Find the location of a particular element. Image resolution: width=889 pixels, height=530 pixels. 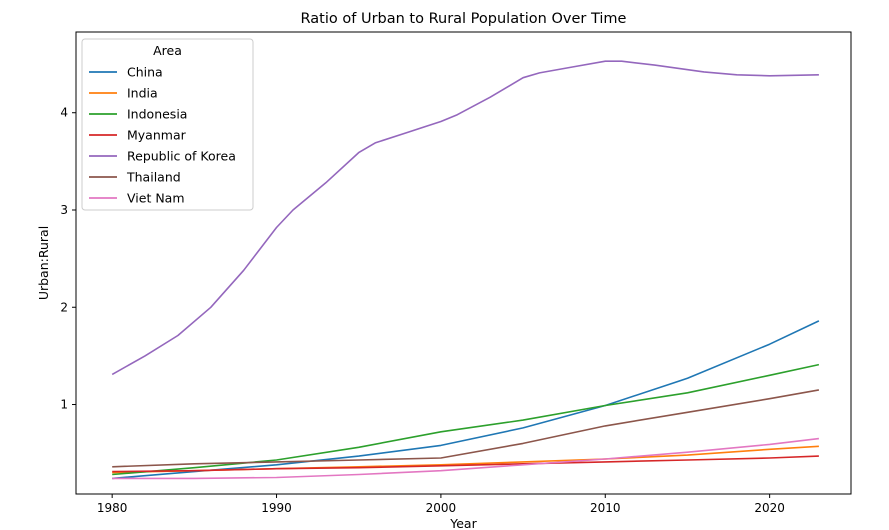

y-tick-label: 3 is located at coordinates (64, 210).